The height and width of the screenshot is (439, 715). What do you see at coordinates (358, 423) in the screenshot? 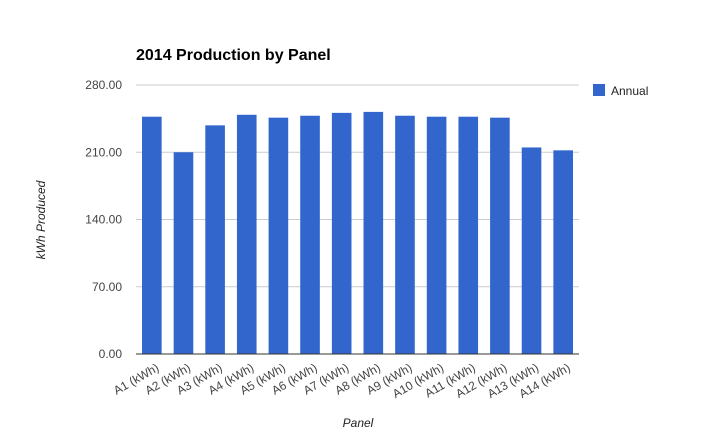
I see `x-axis-title: Panel` at bounding box center [358, 423].